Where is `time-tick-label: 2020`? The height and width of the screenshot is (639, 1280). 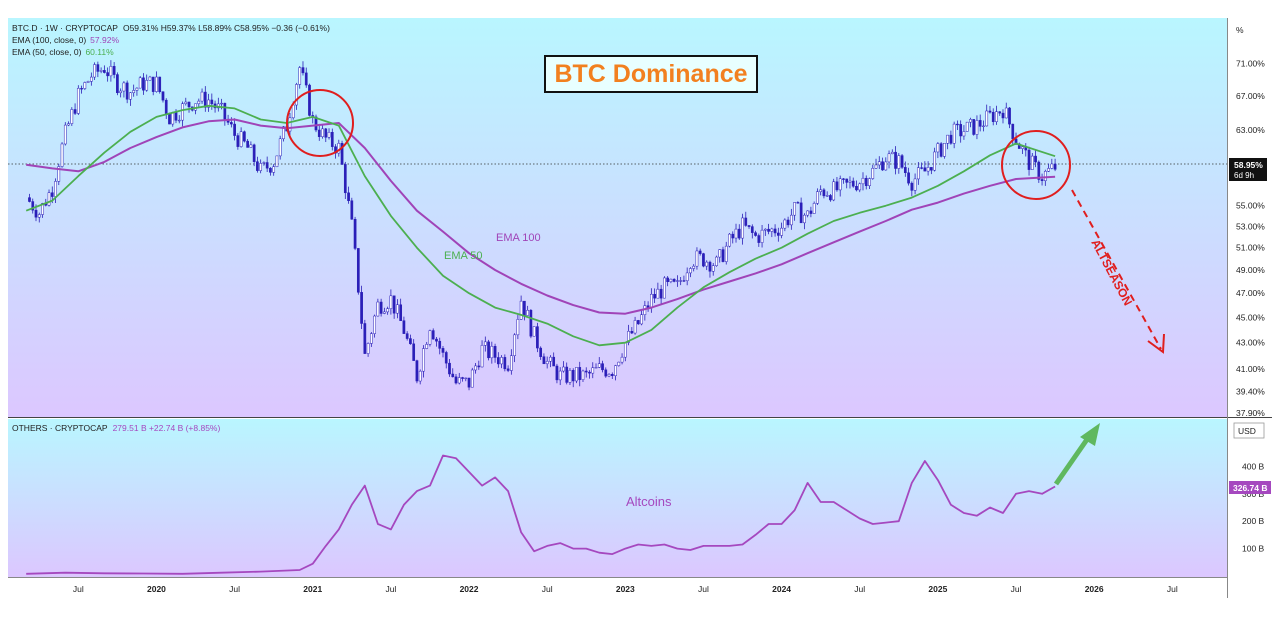
time-tick-label: 2020 is located at coordinates (156, 589).